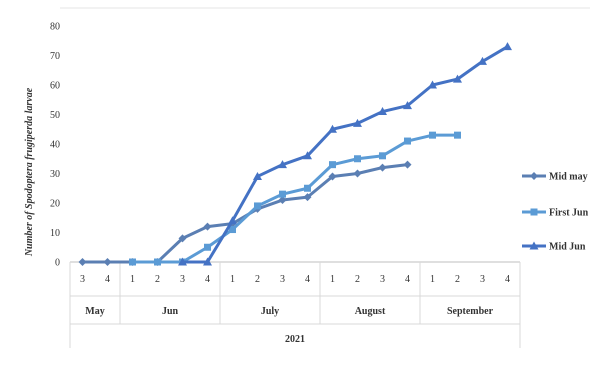 This screenshot has width=598, height=379. I want to click on x-month-label: August, so click(370, 311).